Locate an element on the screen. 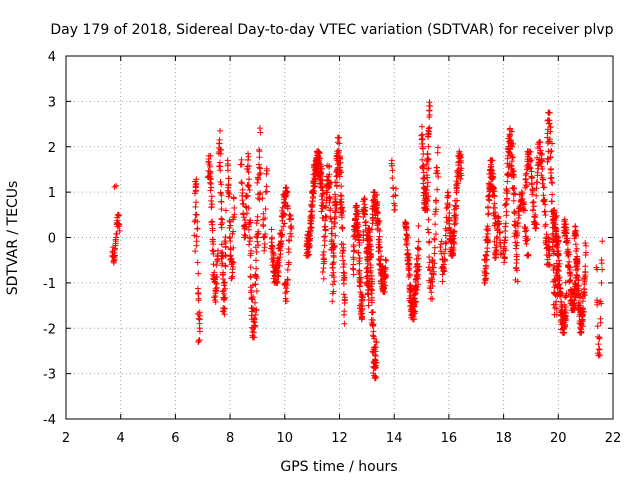 The width and height of the screenshot is (640, 480). x-tick-label: 22 is located at coordinates (613, 438).